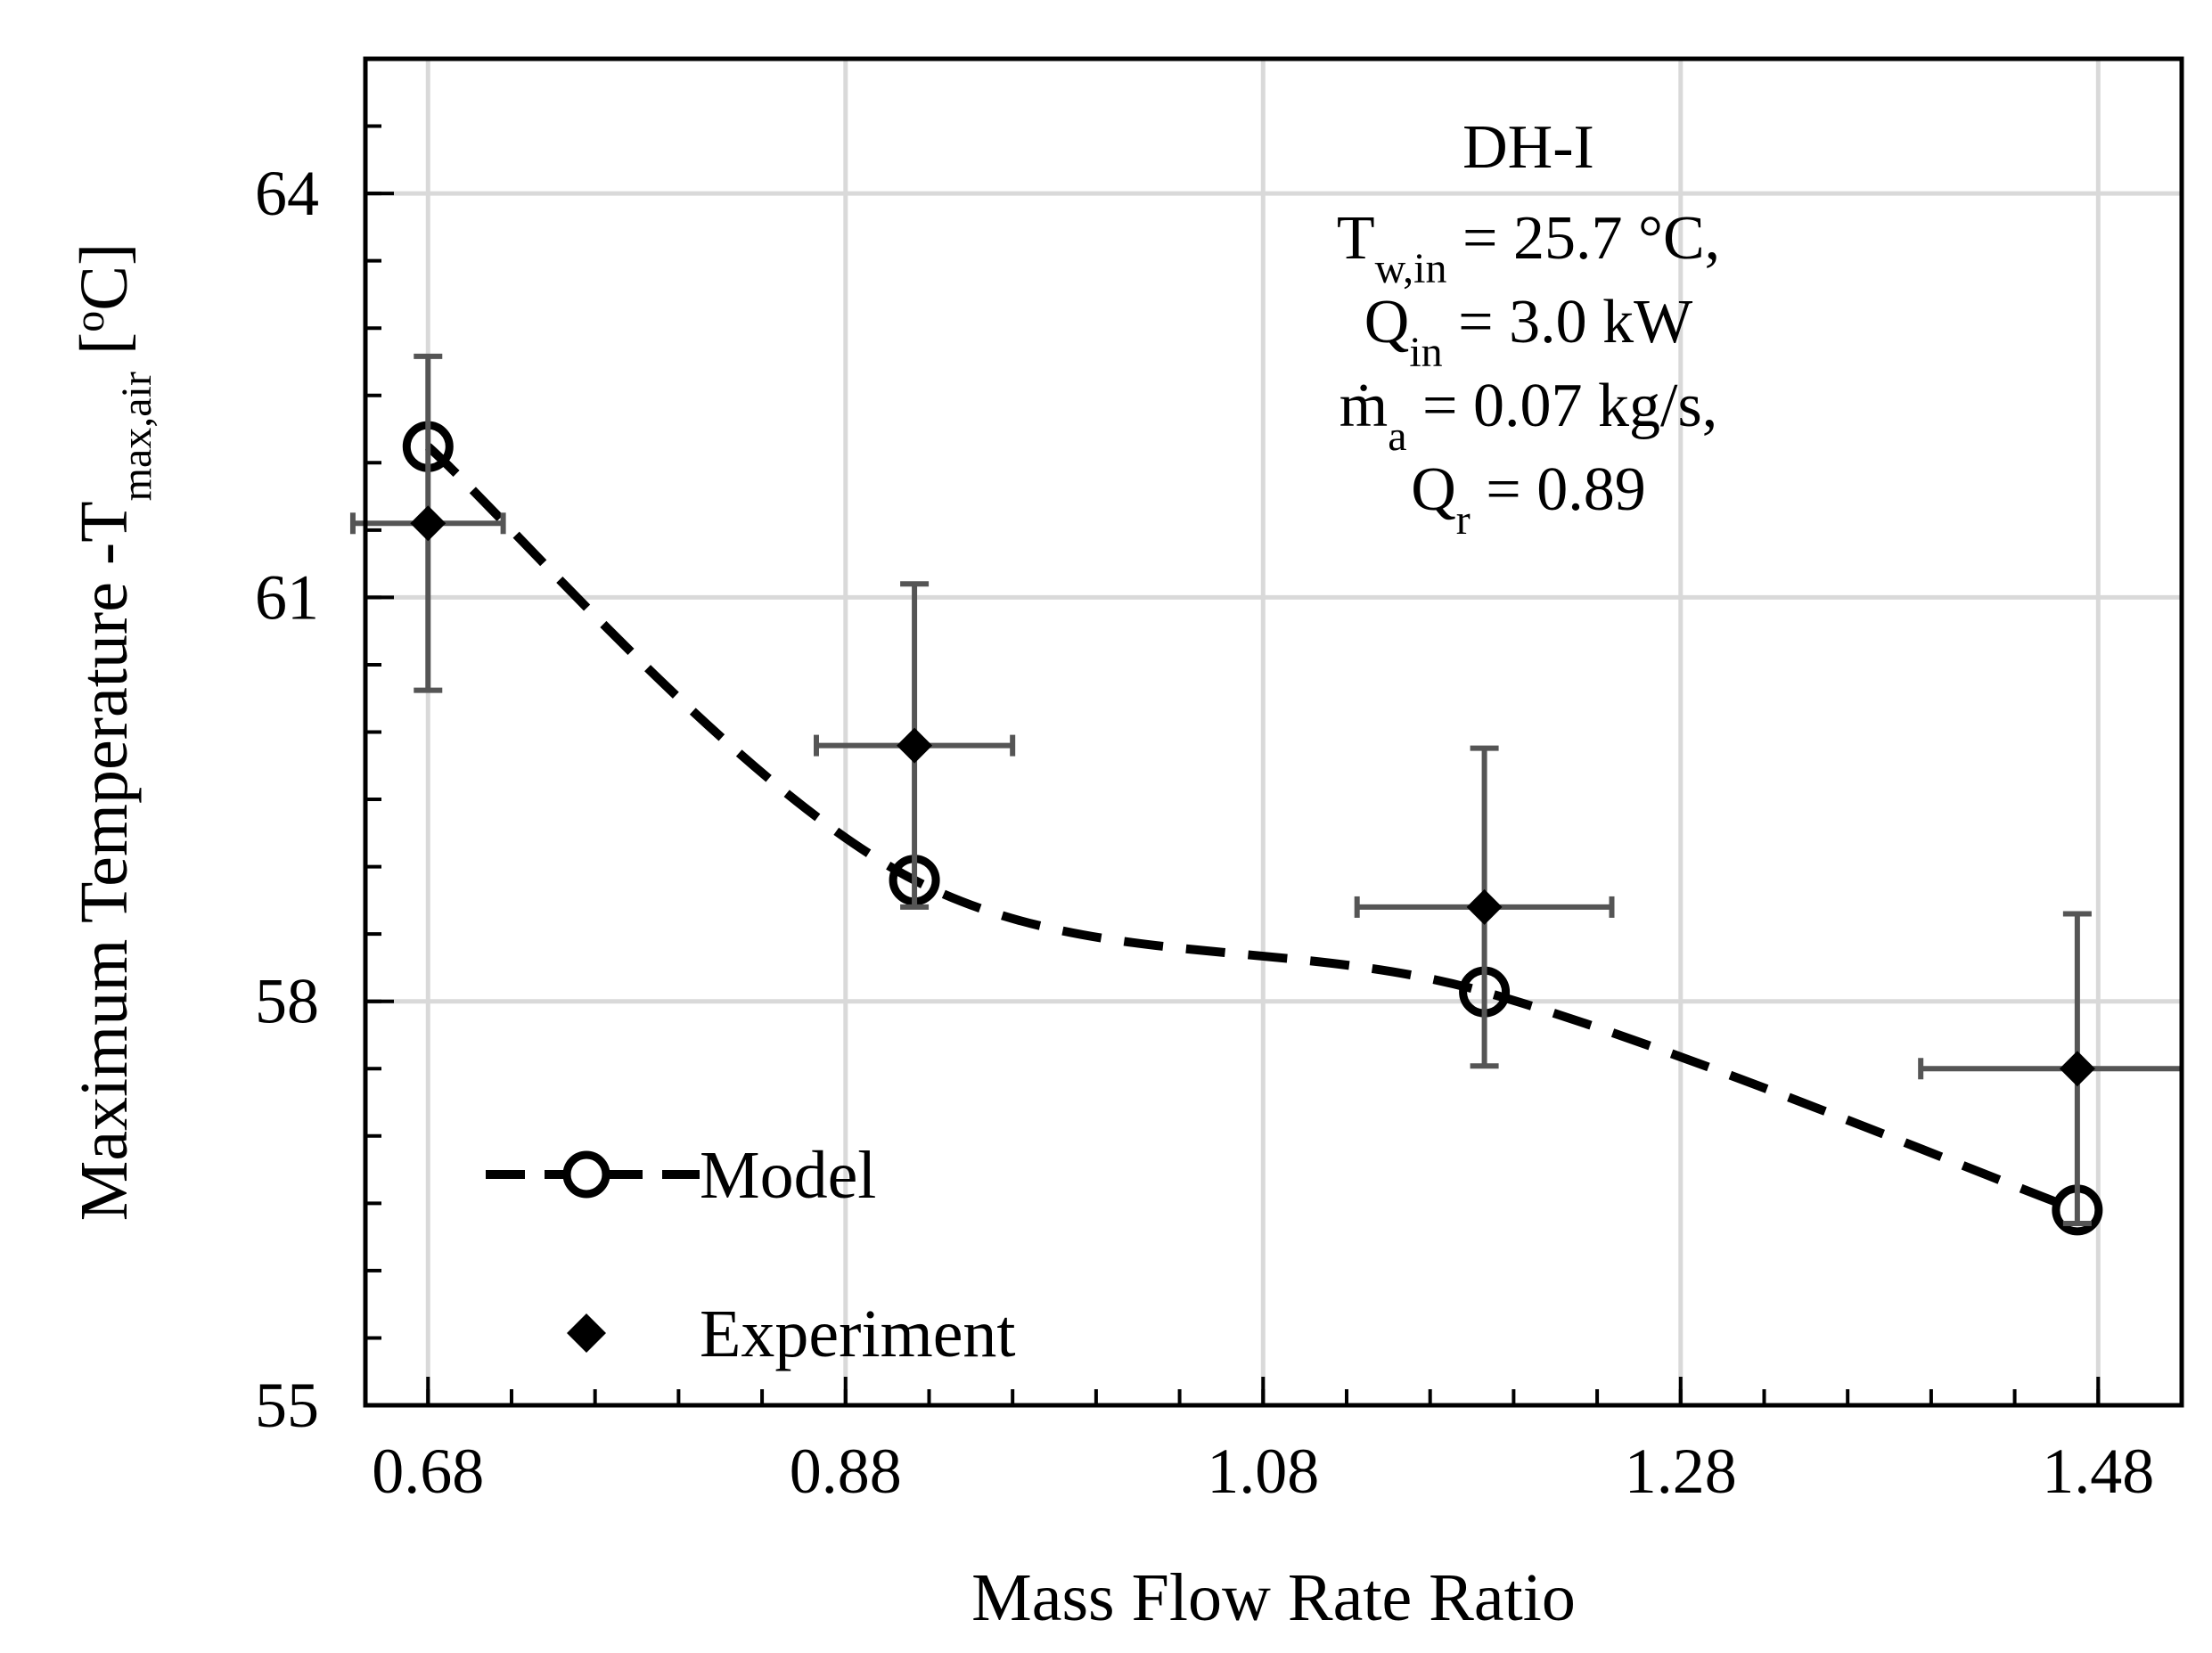 Image resolution: width=2212 pixels, height=1653 pixels. What do you see at coordinates (1387, 322) in the screenshot?
I see `annotation-line-3-symbol: Q` at bounding box center [1387, 322].